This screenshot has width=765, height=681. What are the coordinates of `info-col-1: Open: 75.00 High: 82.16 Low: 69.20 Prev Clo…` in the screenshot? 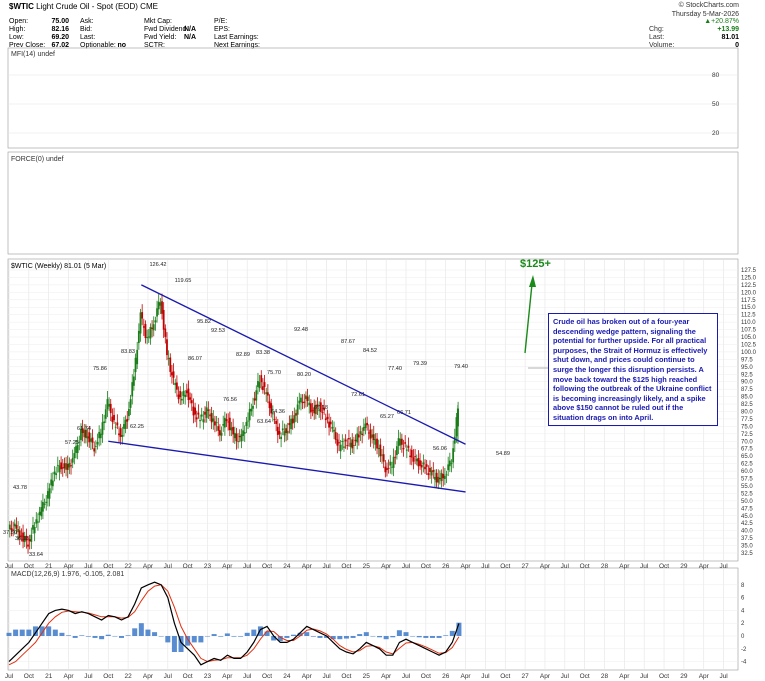 It's located at (39, 33).